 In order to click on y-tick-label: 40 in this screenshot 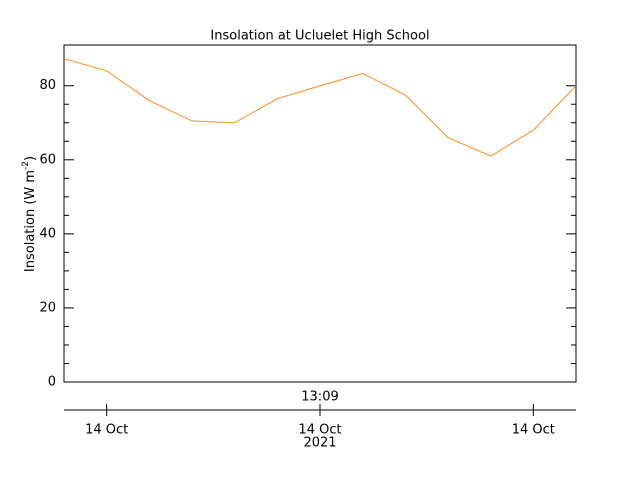, I will do `click(47, 233)`.